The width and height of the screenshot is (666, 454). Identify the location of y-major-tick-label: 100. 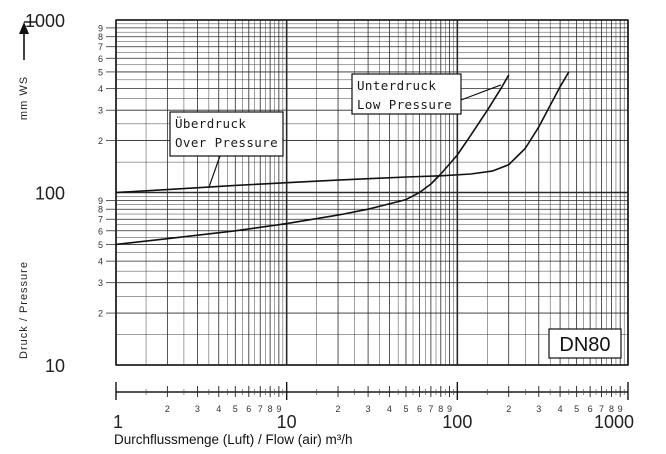
(50, 194).